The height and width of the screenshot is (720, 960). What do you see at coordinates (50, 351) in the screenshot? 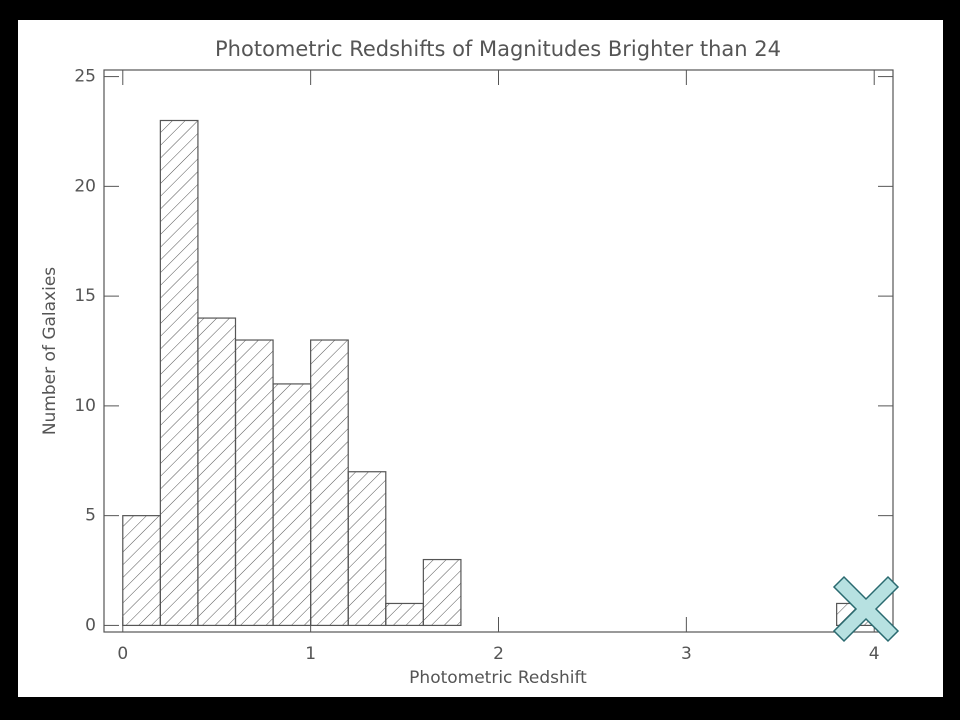
I see `y-axis-label: Number of Galaxies` at bounding box center [50, 351].